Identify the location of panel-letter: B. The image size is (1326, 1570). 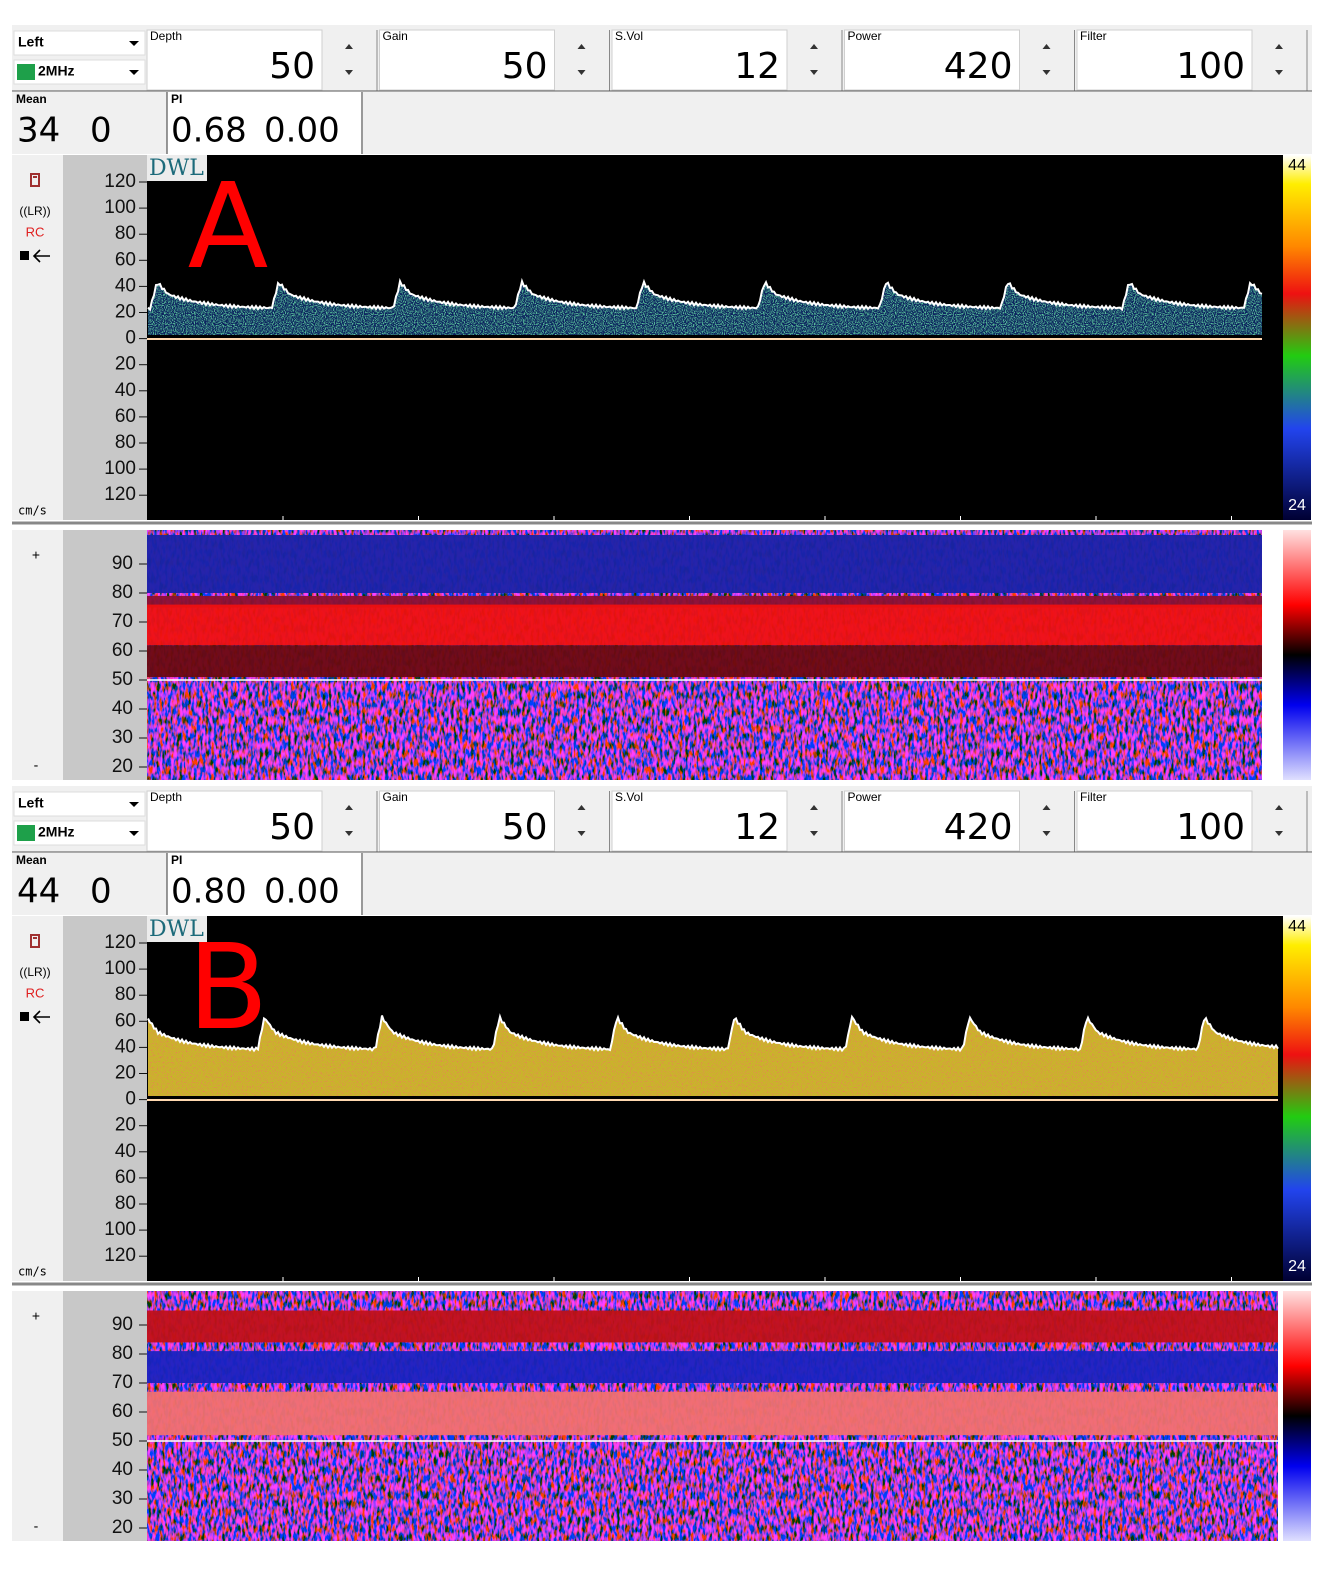
(228, 987).